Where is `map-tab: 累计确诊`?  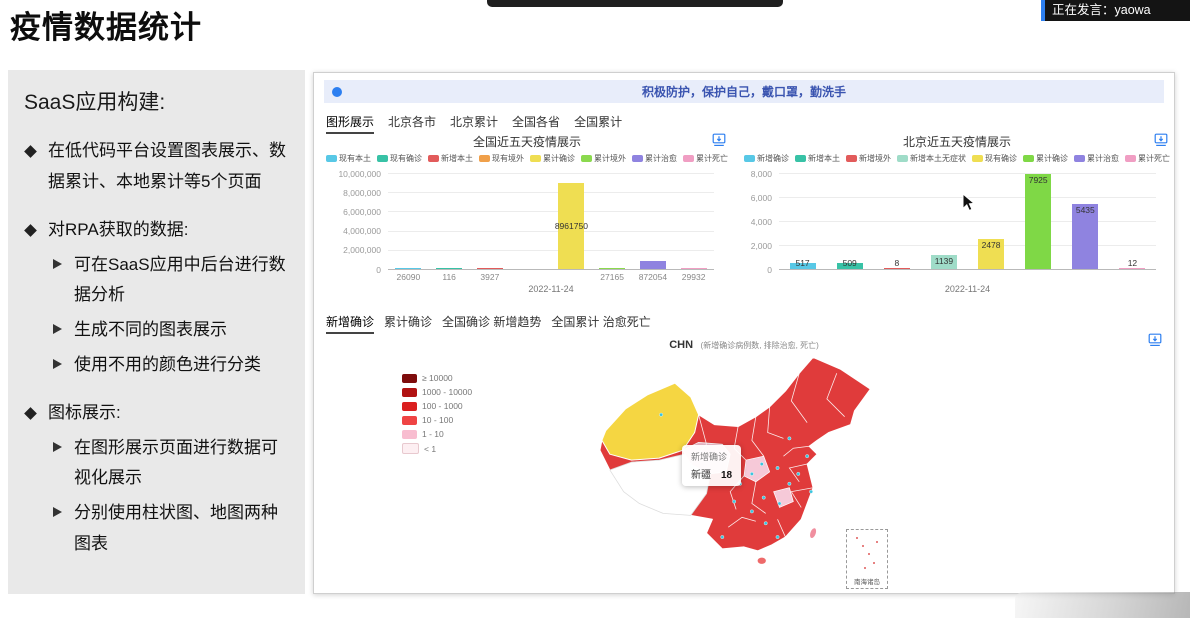
map-tab: 累计确诊 is located at coordinates (408, 322).